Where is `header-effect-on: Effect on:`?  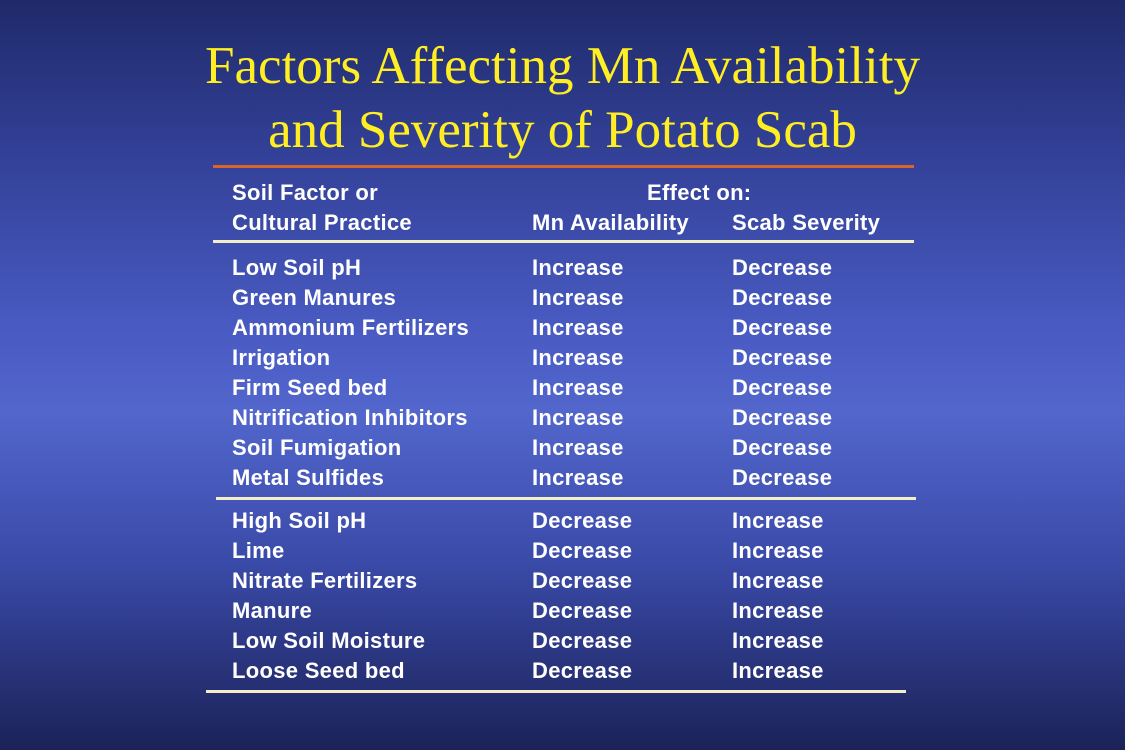 header-effect-on: Effect on: is located at coordinates (699, 192).